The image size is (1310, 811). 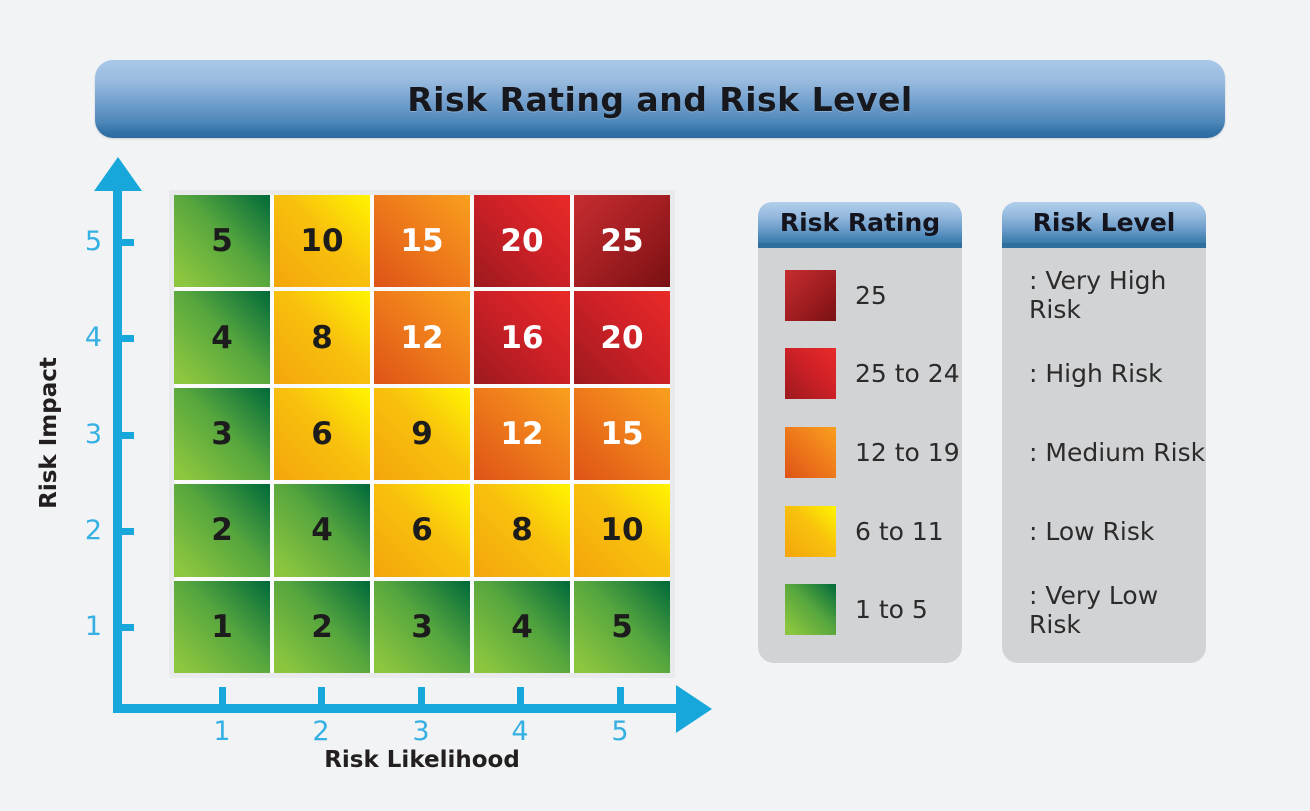 What do you see at coordinates (93, 626) in the screenshot?
I see `y-axis-tick-label: 1` at bounding box center [93, 626].